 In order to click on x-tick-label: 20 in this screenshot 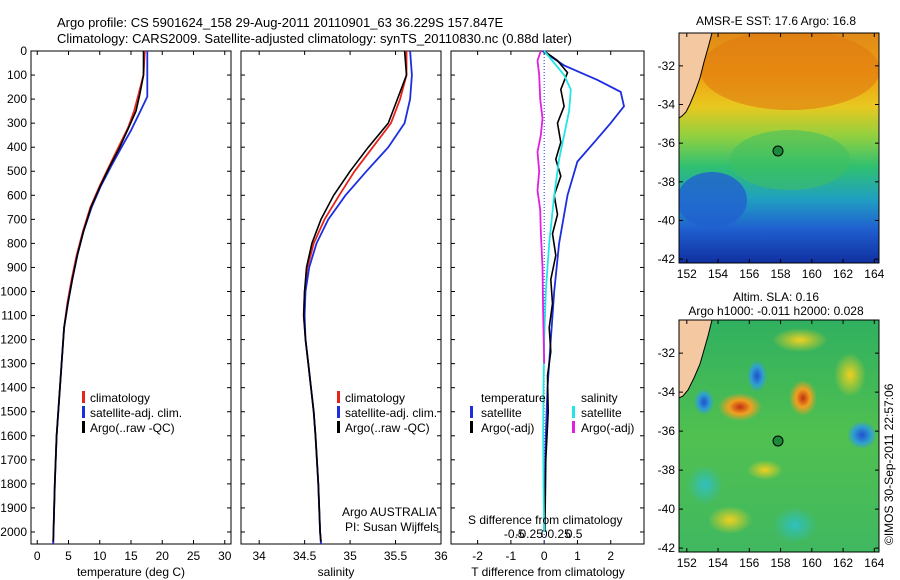, I will do `click(163, 556)`.